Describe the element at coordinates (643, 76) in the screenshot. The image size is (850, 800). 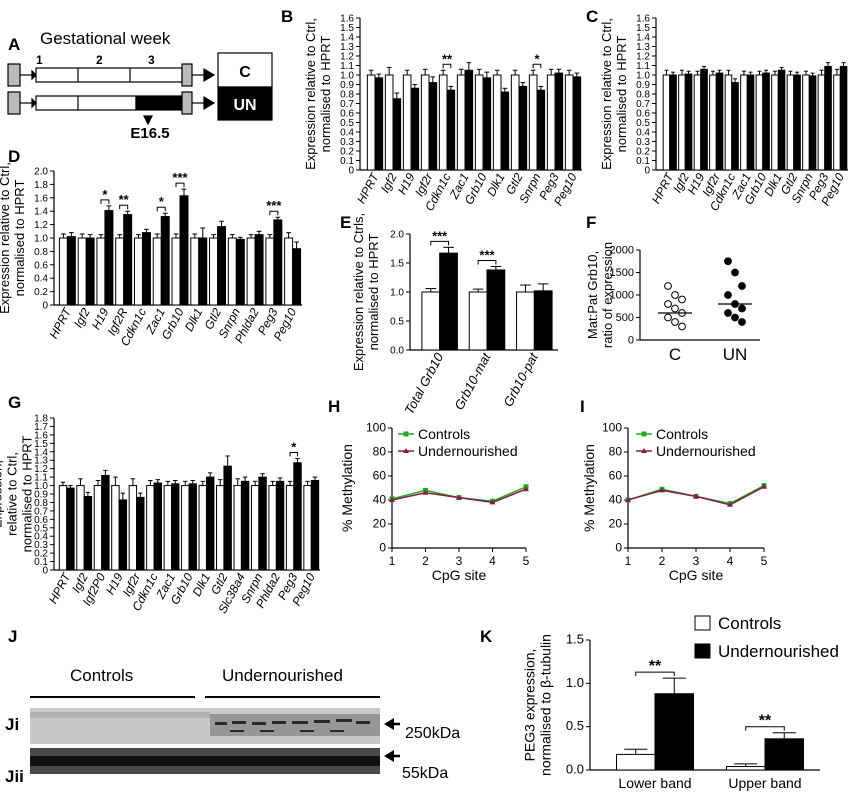
I see `chart-c-y-tick-label: 1.0` at that location.